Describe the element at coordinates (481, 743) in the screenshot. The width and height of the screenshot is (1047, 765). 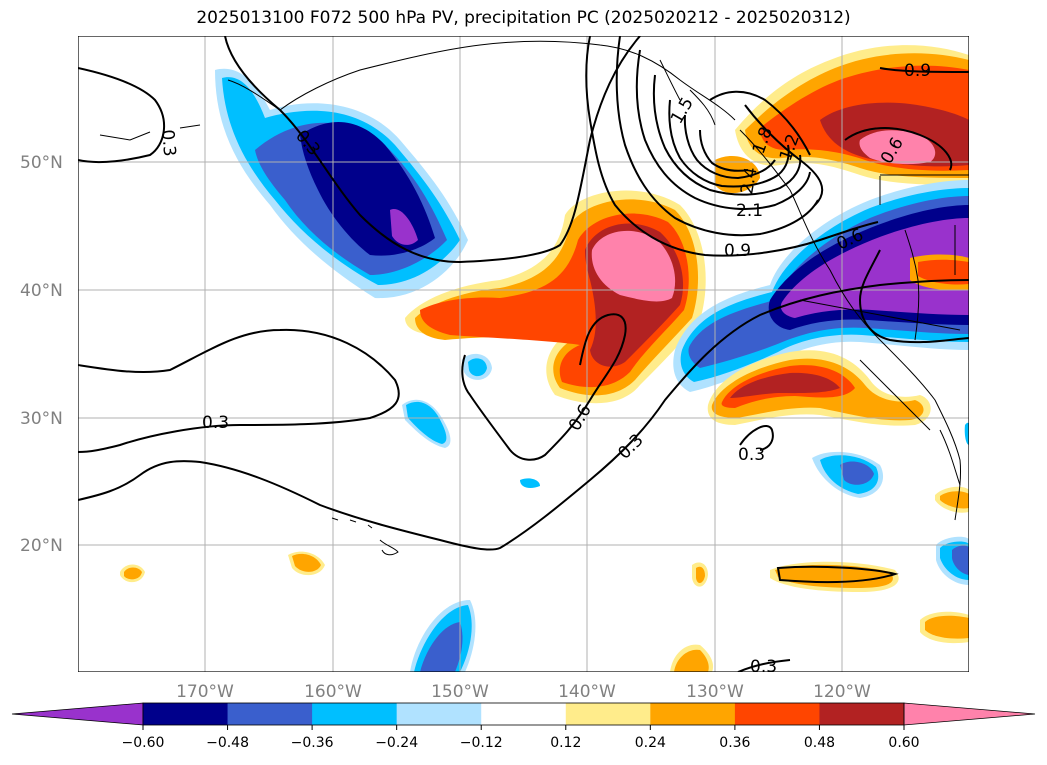
I see `colorbar-tick-label: −0.12` at that location.